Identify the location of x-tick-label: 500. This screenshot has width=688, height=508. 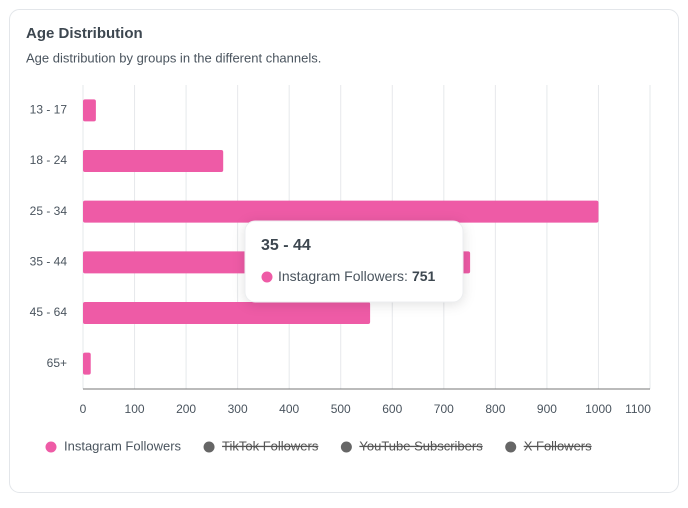
(341, 409).